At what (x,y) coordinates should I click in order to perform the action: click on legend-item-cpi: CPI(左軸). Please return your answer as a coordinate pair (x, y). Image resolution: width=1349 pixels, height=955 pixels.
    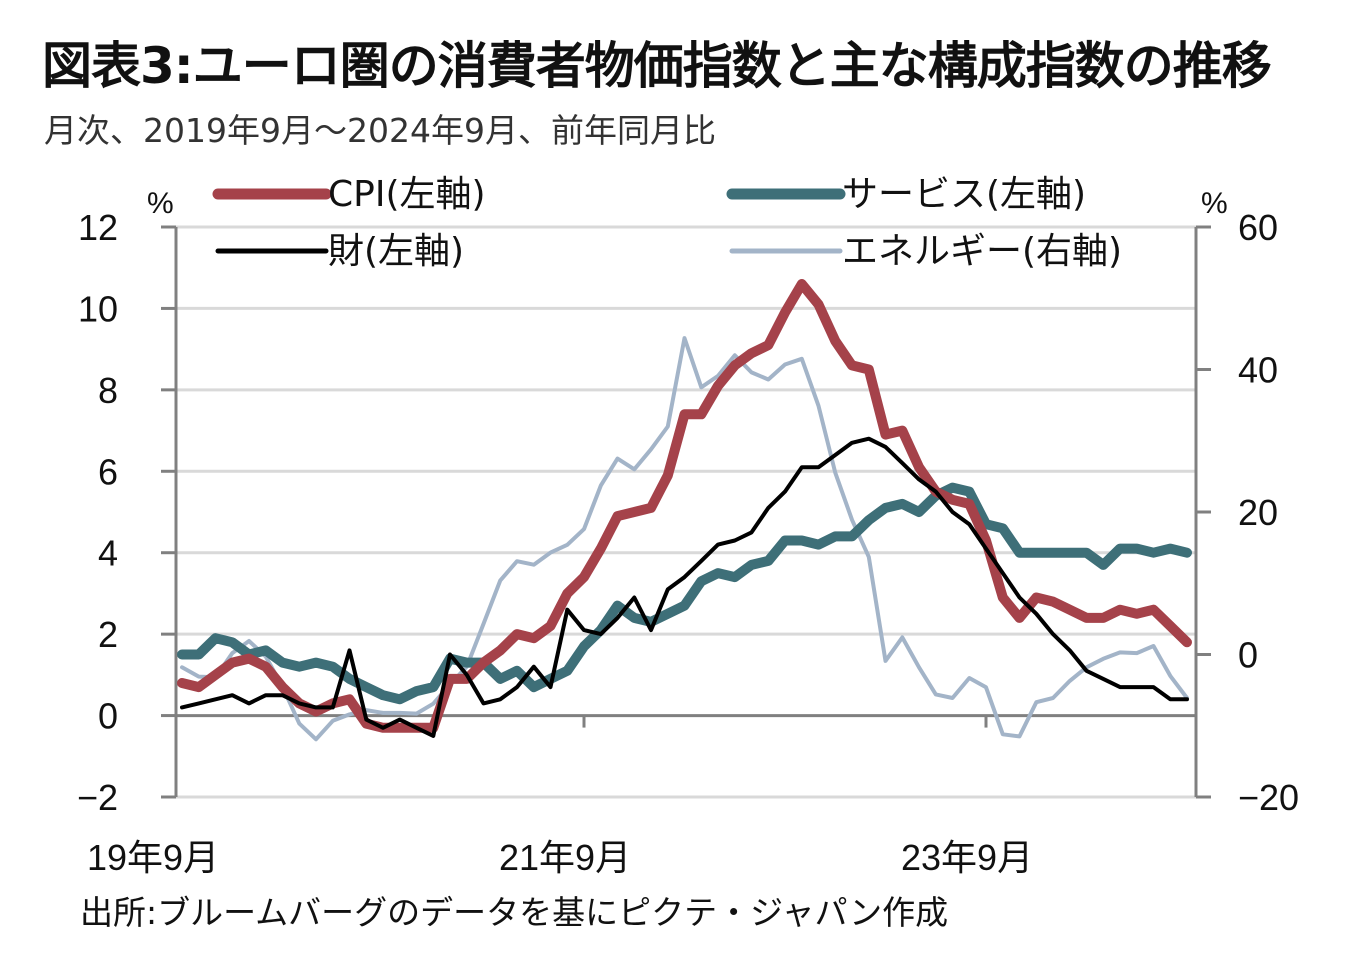
    Looking at the image, I should click on (349, 194).